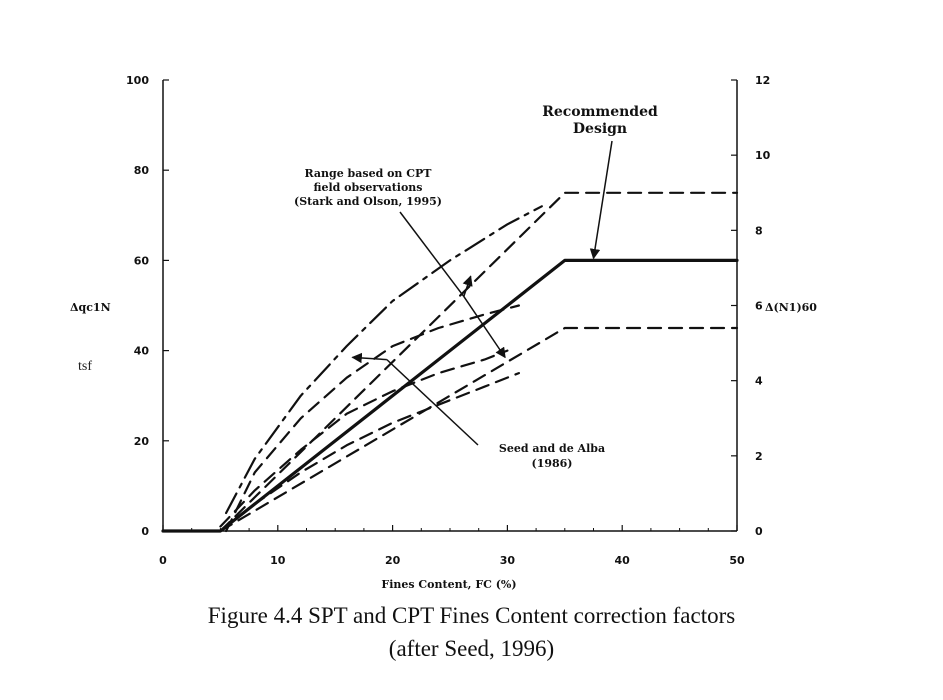 This screenshot has height=700, width=943. Describe the element at coordinates (369, 173) in the screenshot. I see `cpt-range-label-line1: Range based on CPT` at that location.